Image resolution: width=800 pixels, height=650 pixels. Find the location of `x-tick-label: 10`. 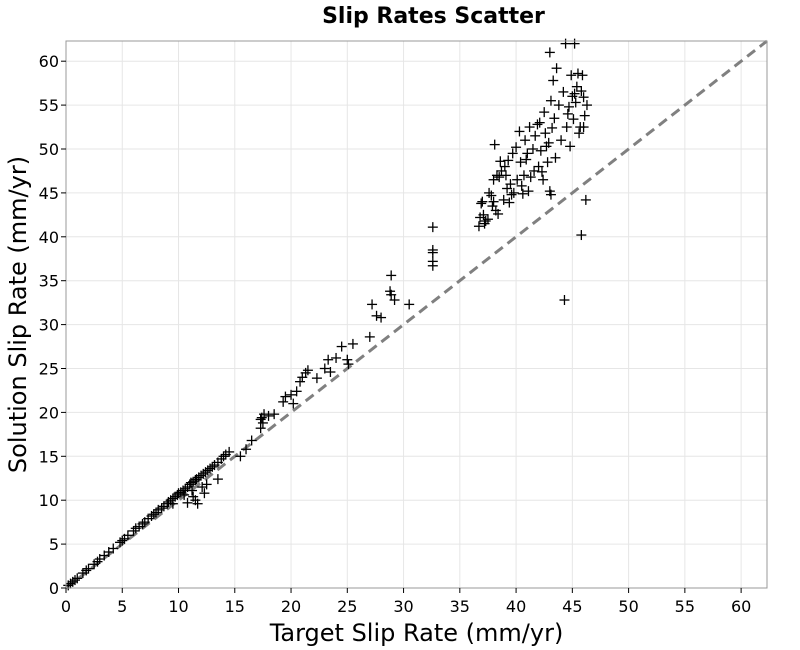

x-tick-label: 10 is located at coordinates (178, 606).